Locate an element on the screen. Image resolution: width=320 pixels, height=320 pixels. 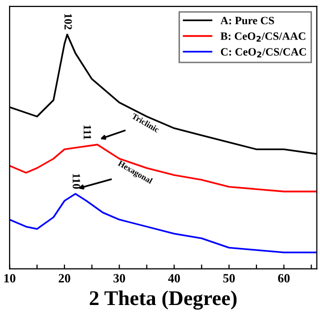
legend-label: C: CeO$_{2}$/CS/CAC is located at coordinates (263, 53).